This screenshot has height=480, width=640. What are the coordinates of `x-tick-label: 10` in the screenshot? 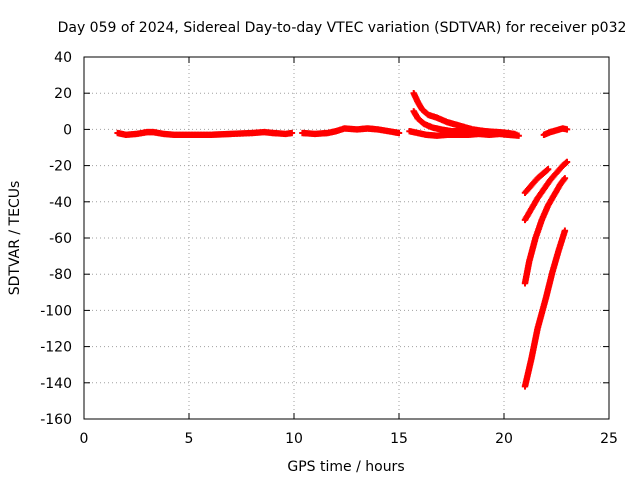 It's located at (294, 439).